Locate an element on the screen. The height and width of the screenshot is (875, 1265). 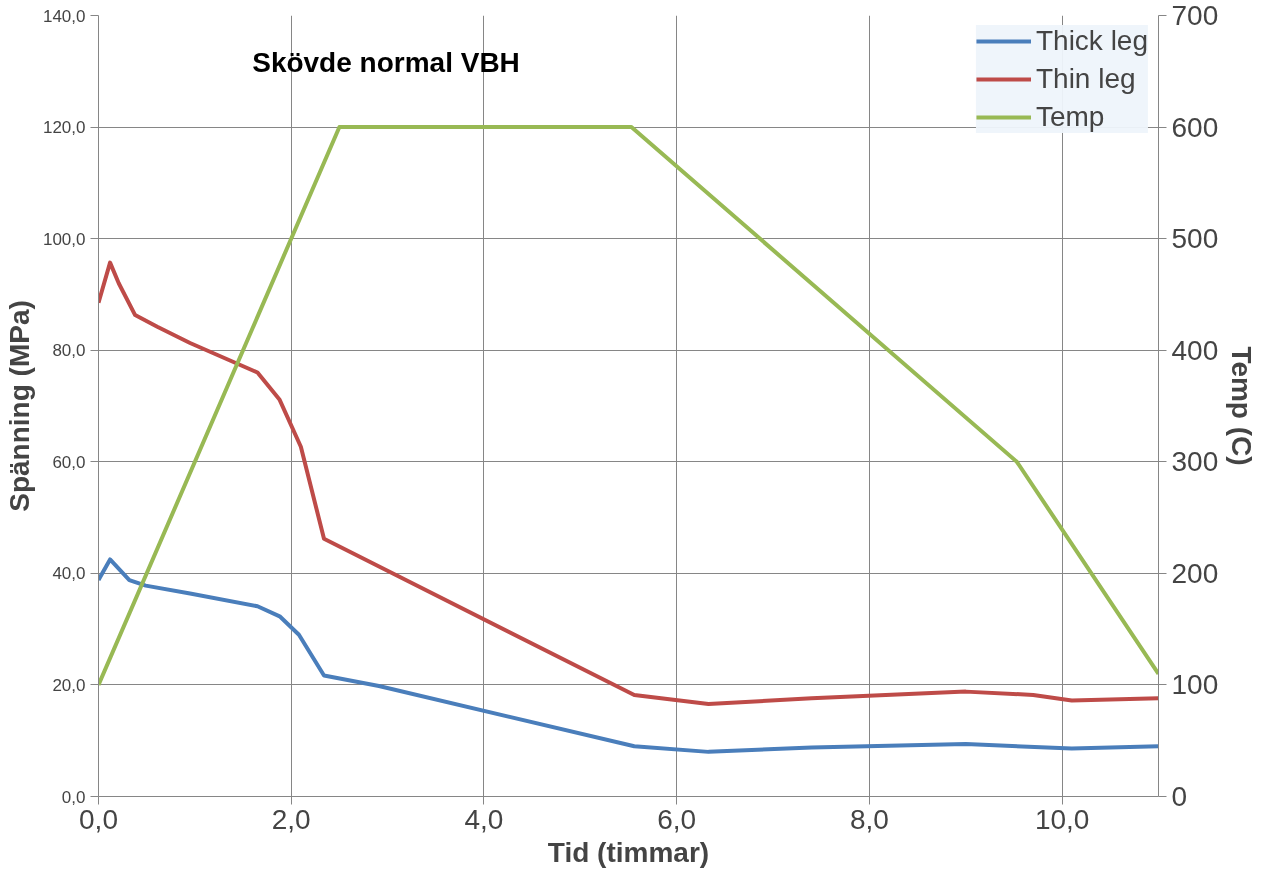
y-tick-label: 40,0 is located at coordinates (69, 574).